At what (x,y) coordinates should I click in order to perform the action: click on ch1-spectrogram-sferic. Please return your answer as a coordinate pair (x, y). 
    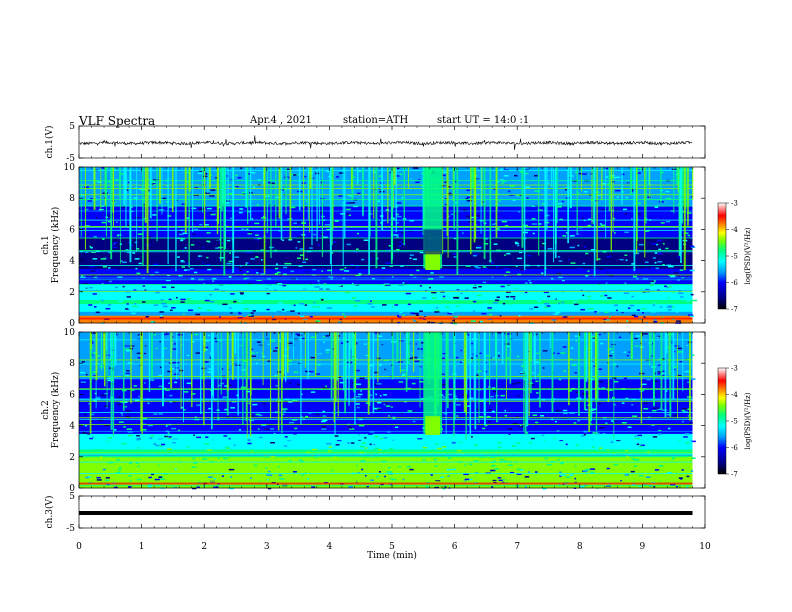
    Looking at the image, I should click on (150, 193).